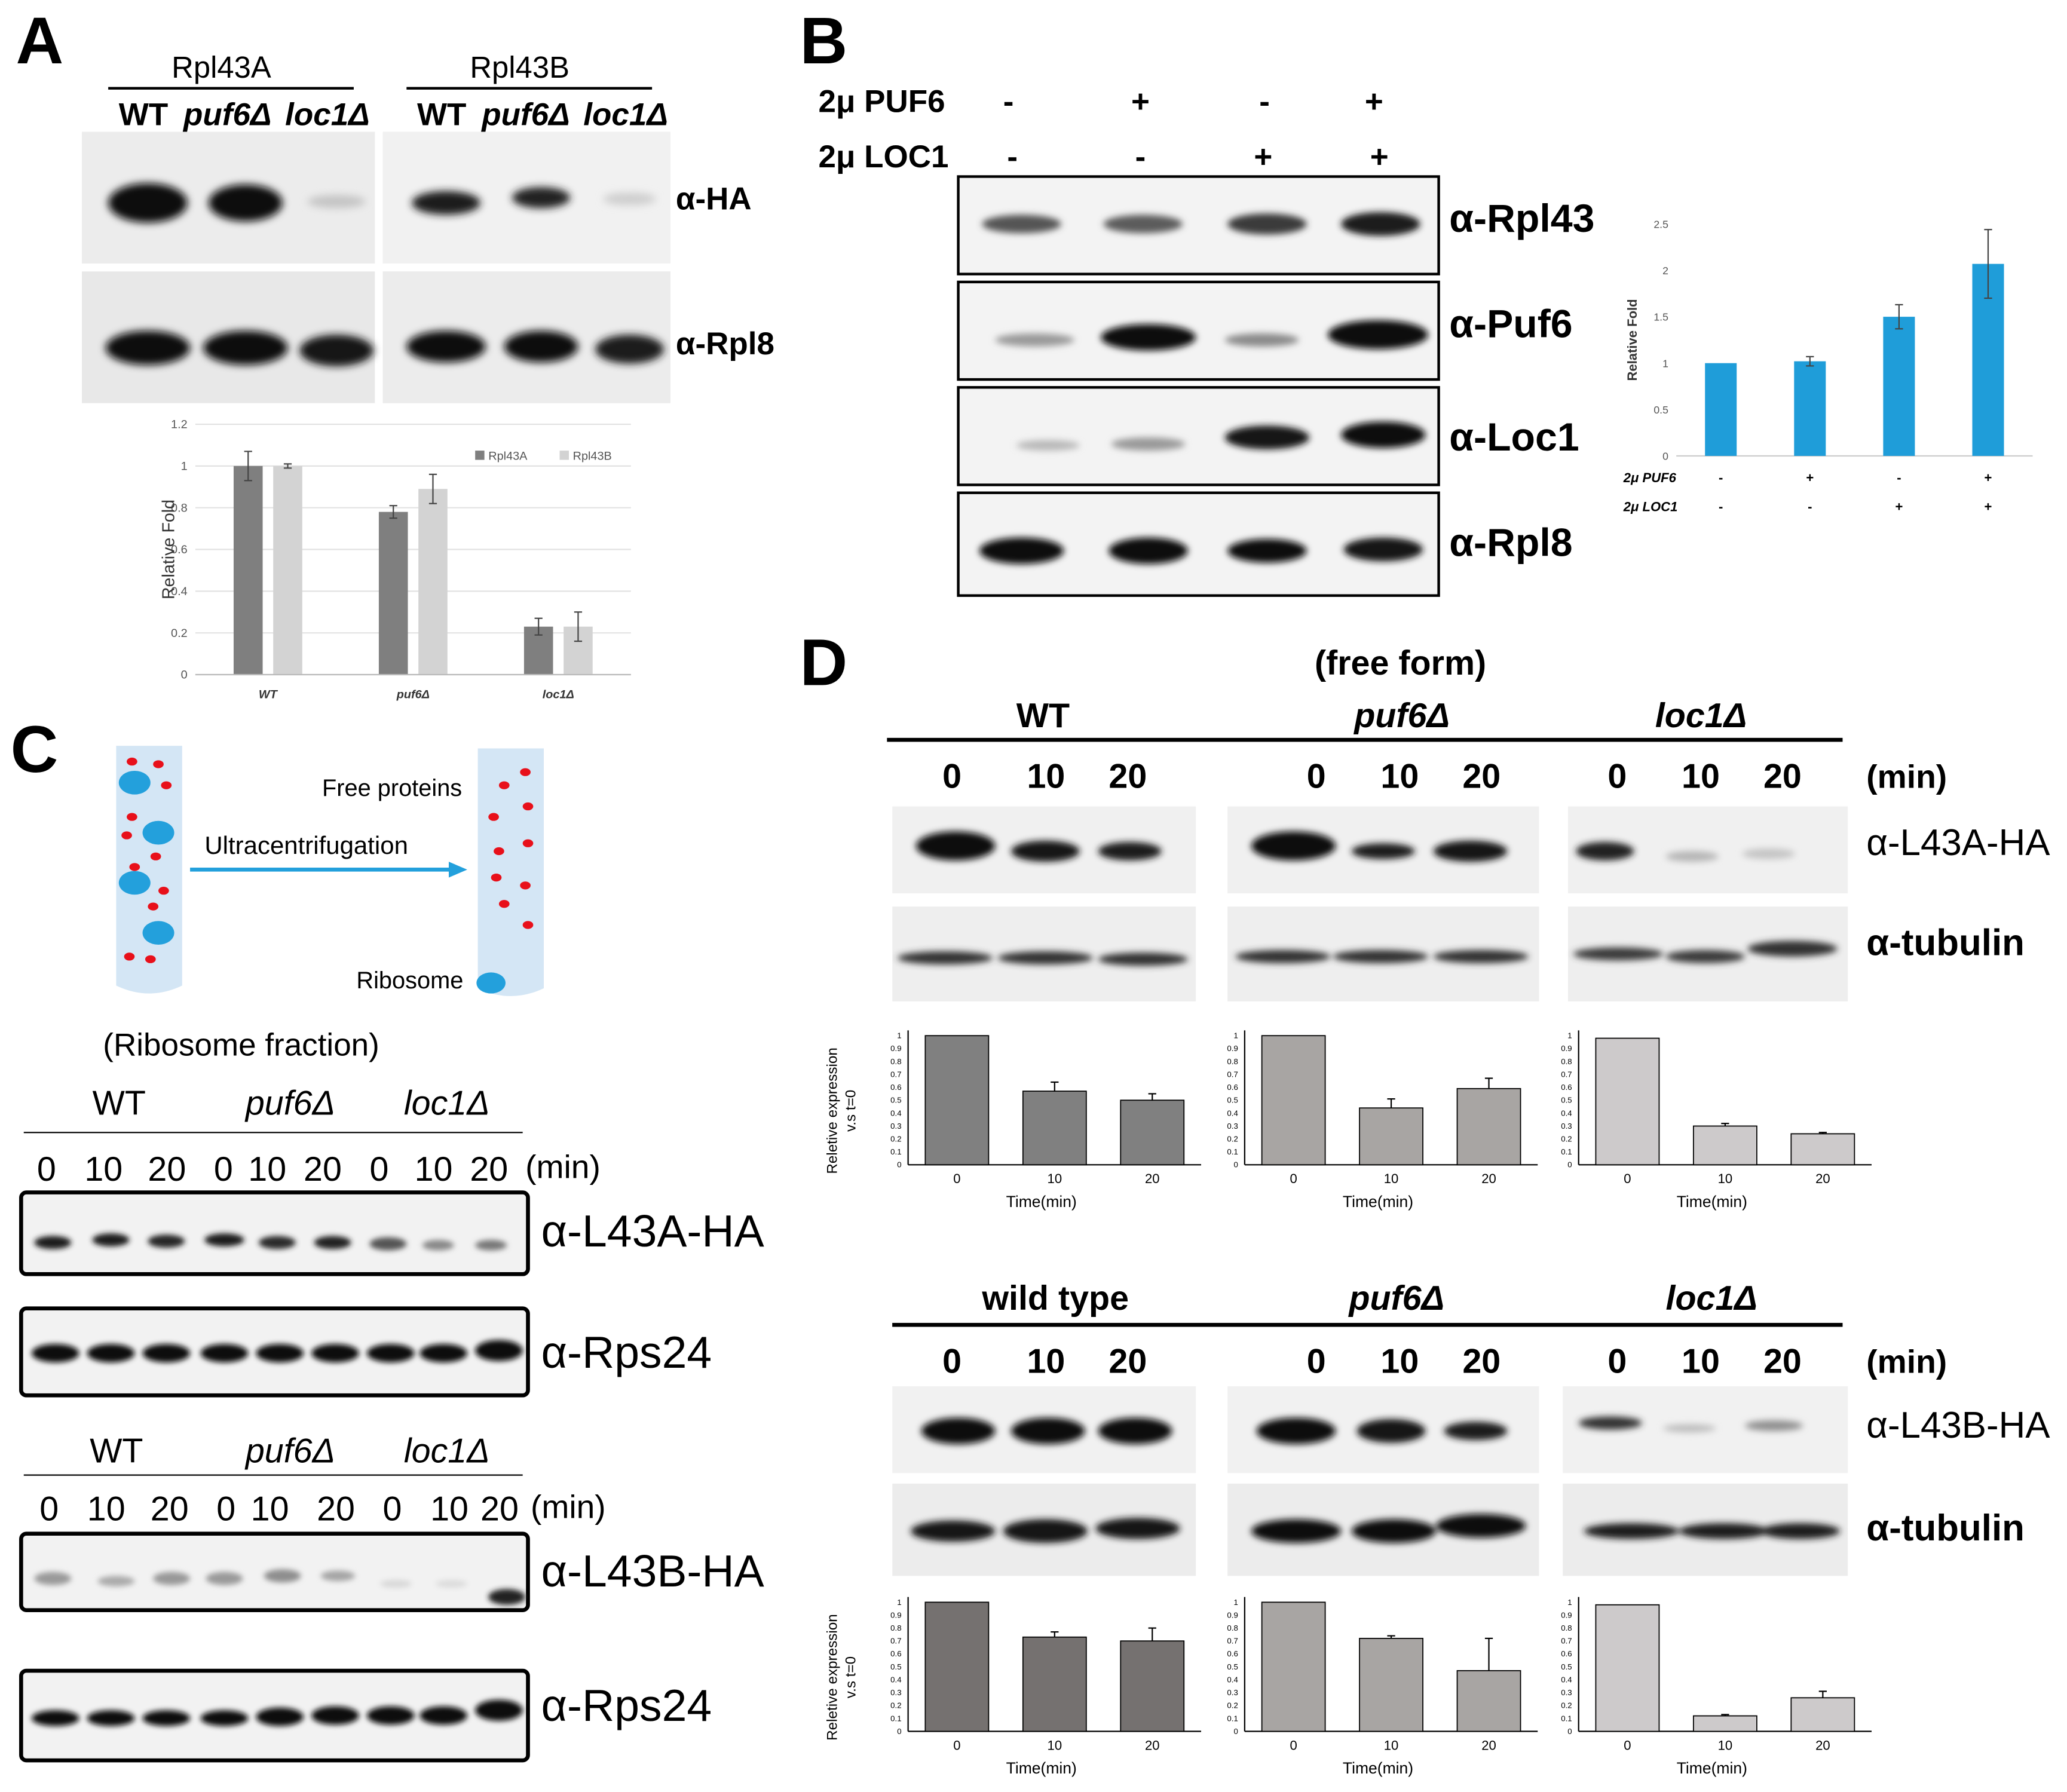 This screenshot has width=2067, height=1792. I want to click on ultracentrifugation-schematic, so click(330, 872).